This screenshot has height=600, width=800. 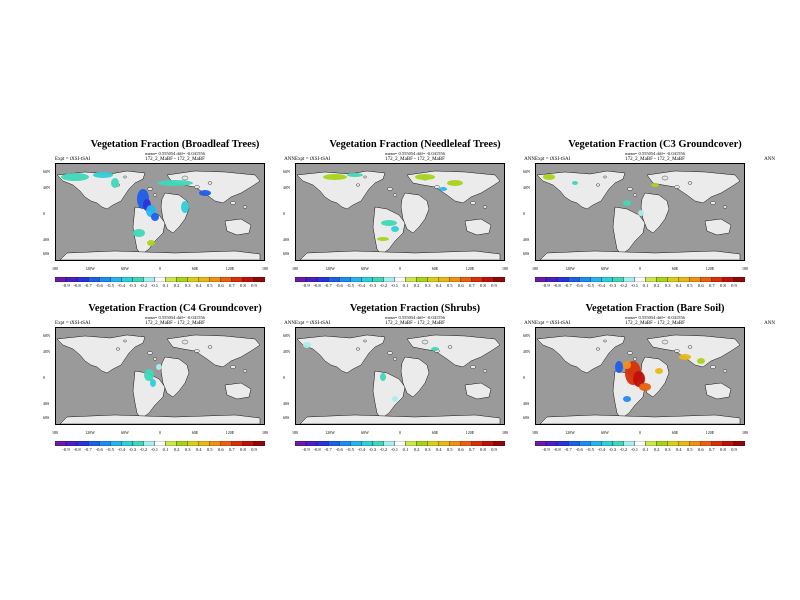 I want to click on lon-tick-label: 0, so click(x=160, y=432).